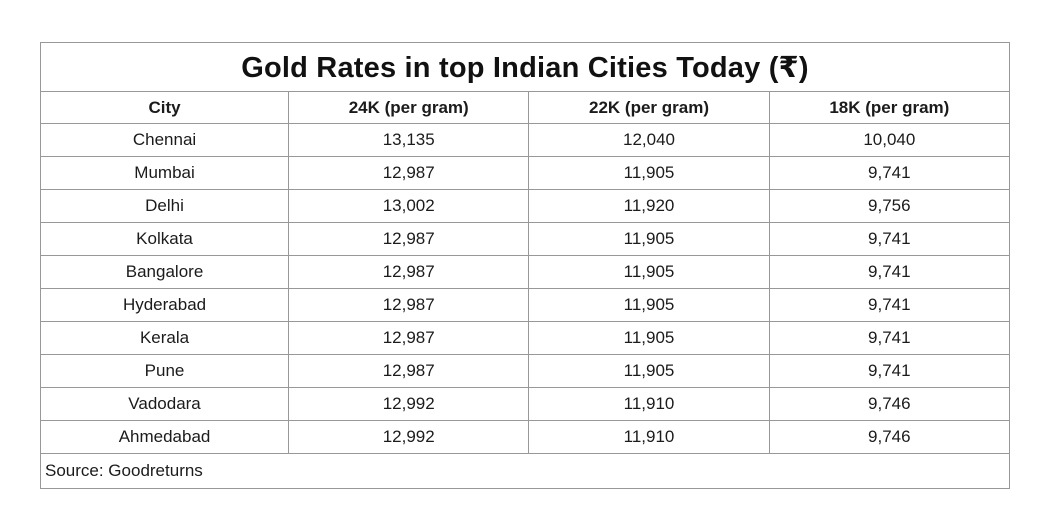  I want to click on column-header-city: City, so click(164, 107).